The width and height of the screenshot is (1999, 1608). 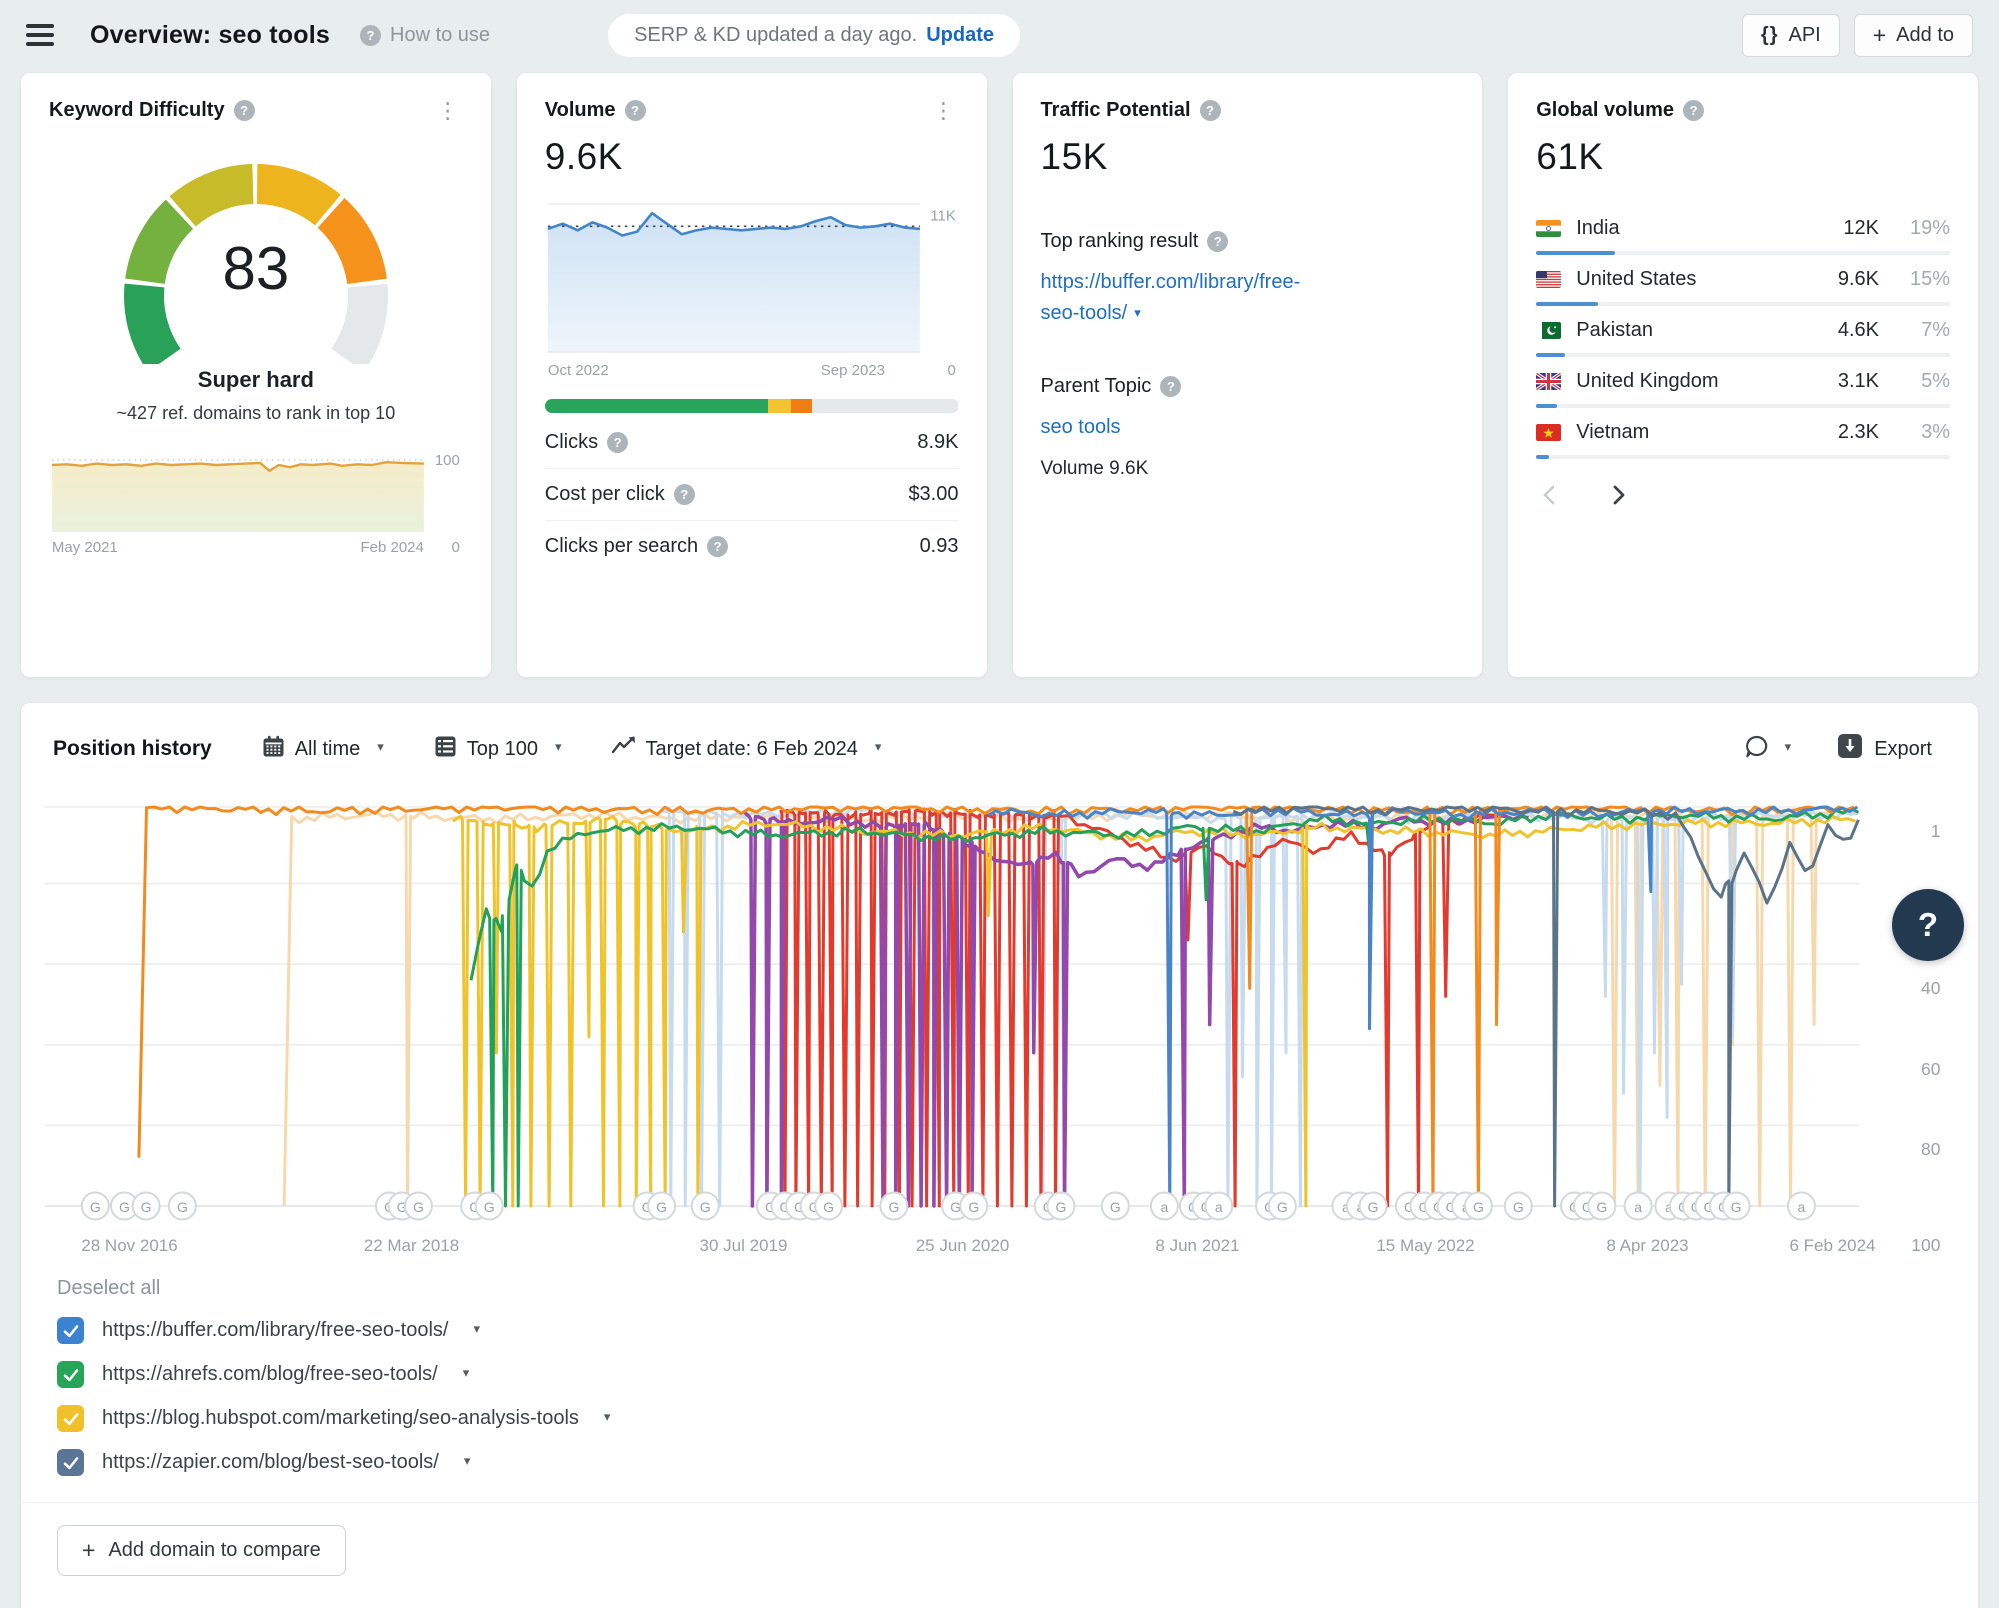 I want to click on prev-page-icon, so click(x=1550, y=497).